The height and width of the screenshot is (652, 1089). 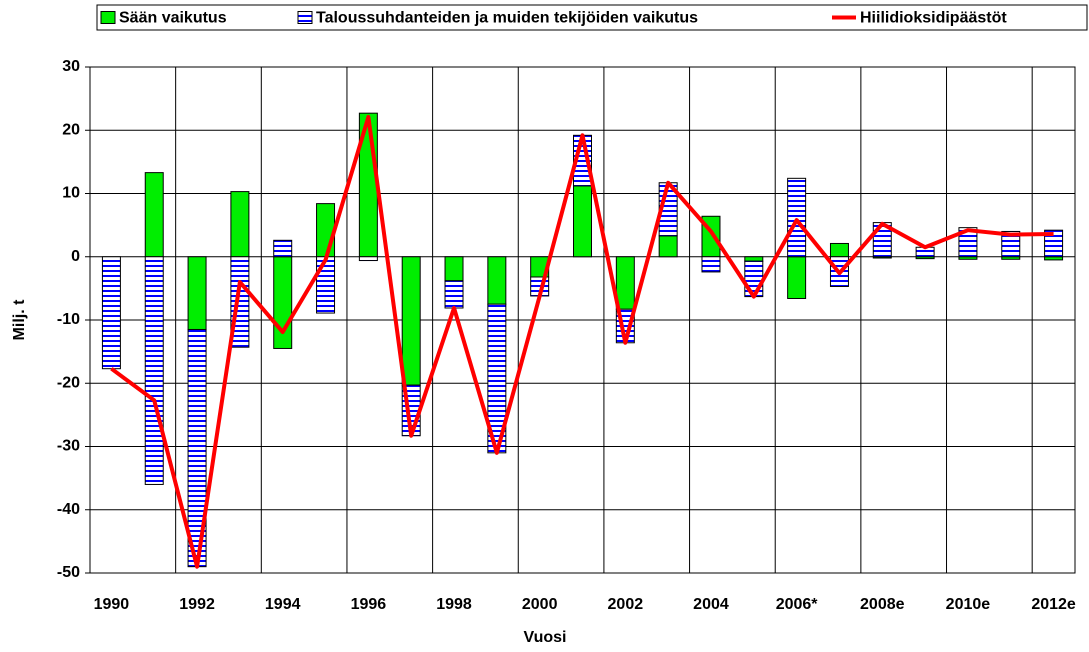 What do you see at coordinates (71, 193) in the screenshot?
I see `y-tick-label: 10` at bounding box center [71, 193].